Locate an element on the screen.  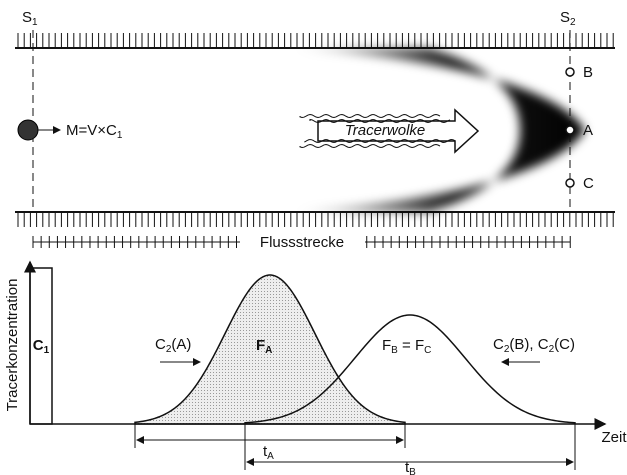
curve-bc-label: C2(B), C2(C) is located at coordinates (534, 345).